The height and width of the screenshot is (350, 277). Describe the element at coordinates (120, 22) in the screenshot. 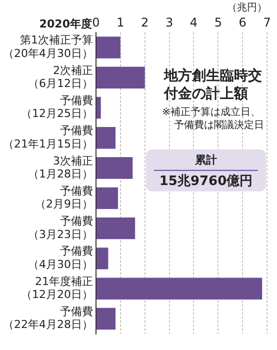

I see `x-tick-label: 1` at that location.